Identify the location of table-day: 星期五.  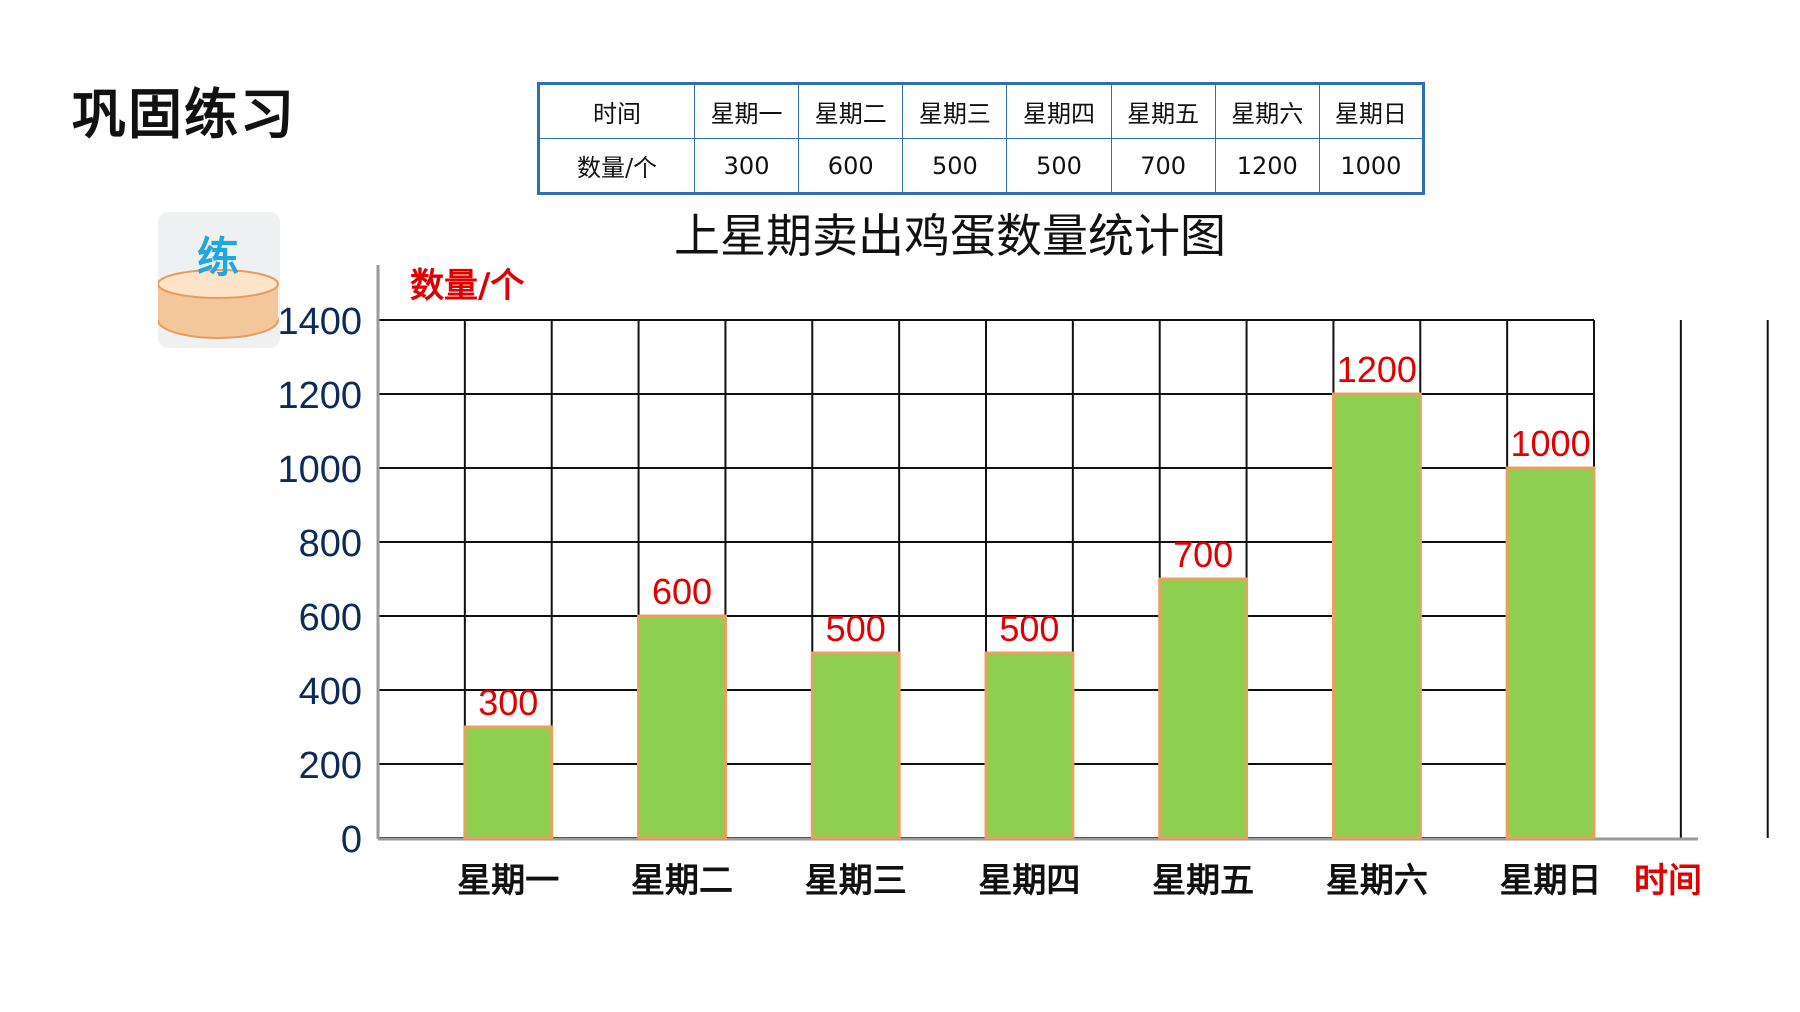
(1163, 111).